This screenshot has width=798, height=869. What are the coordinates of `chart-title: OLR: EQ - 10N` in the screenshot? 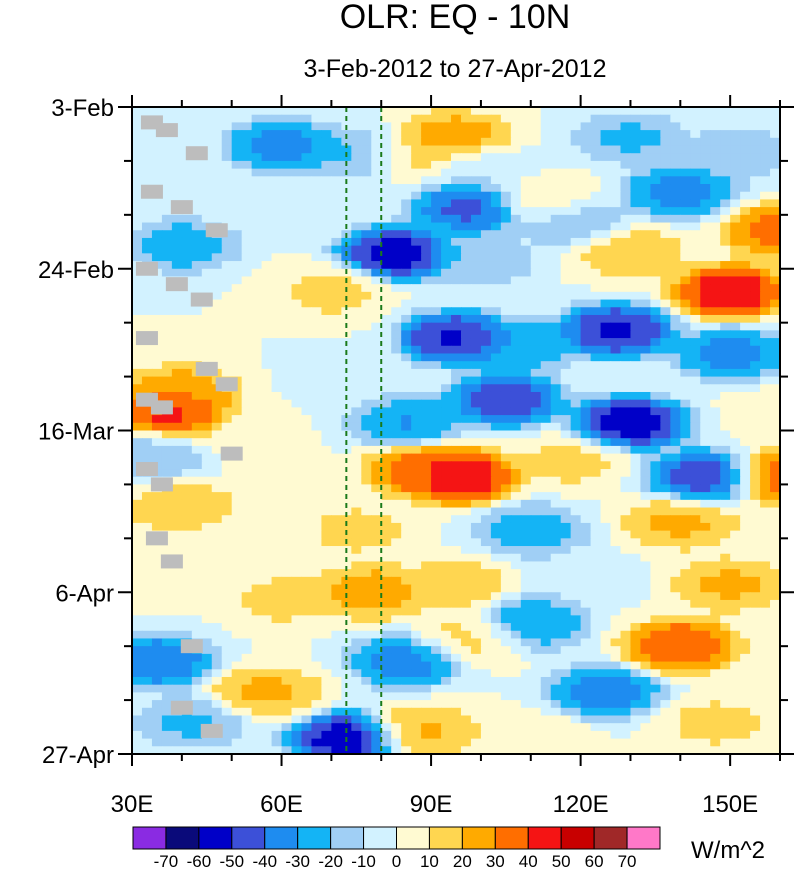 It's located at (455, 18).